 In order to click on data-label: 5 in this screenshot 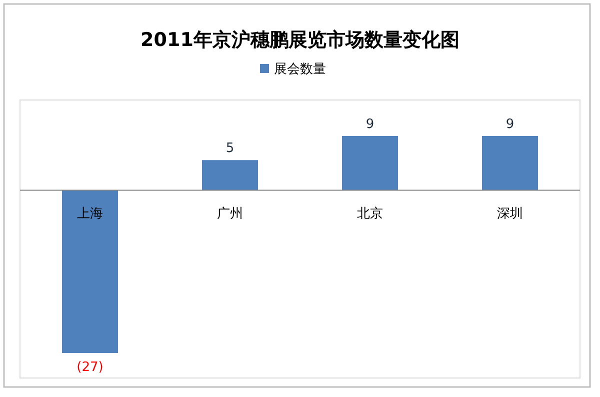, I will do `click(230, 148)`.